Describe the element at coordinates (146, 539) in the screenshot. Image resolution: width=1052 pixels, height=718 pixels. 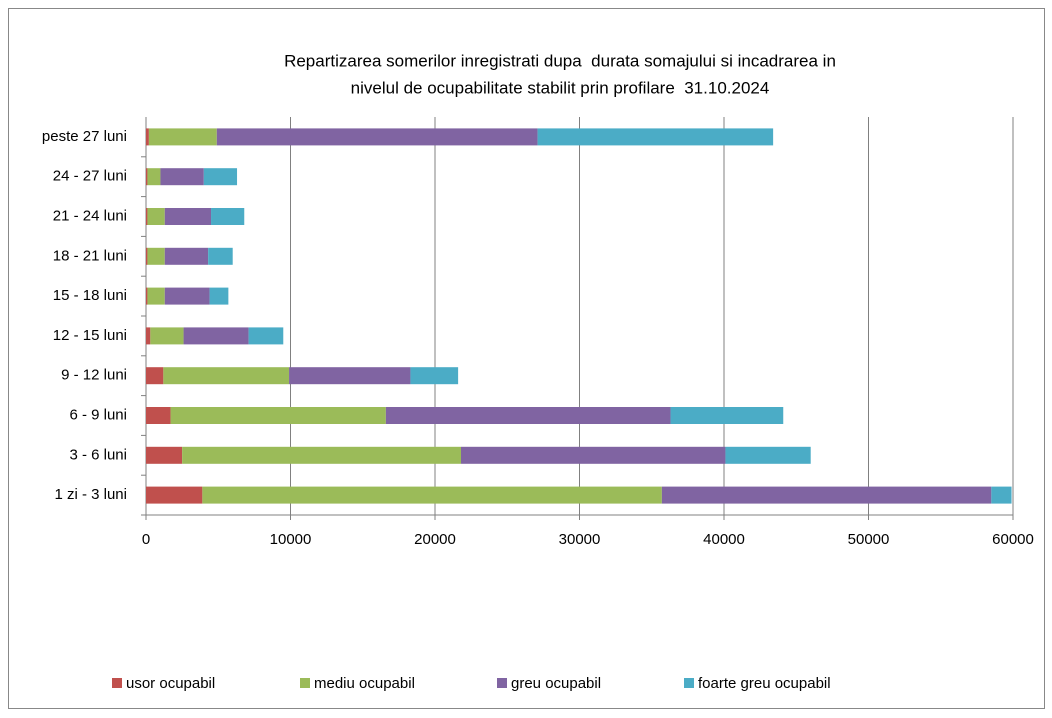
I see `x-tick-label: 0` at that location.